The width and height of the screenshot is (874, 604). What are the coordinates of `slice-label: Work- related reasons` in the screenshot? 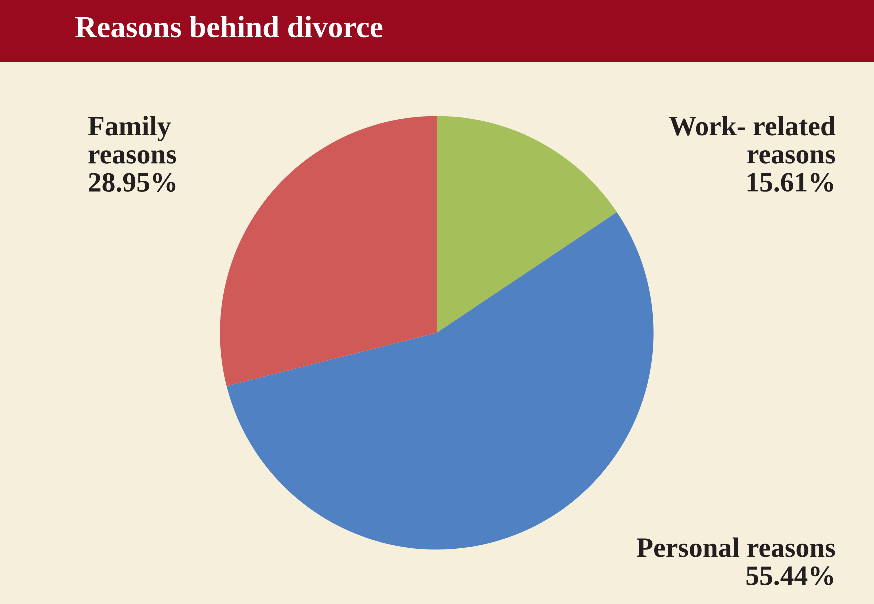 It's located at (752, 140).